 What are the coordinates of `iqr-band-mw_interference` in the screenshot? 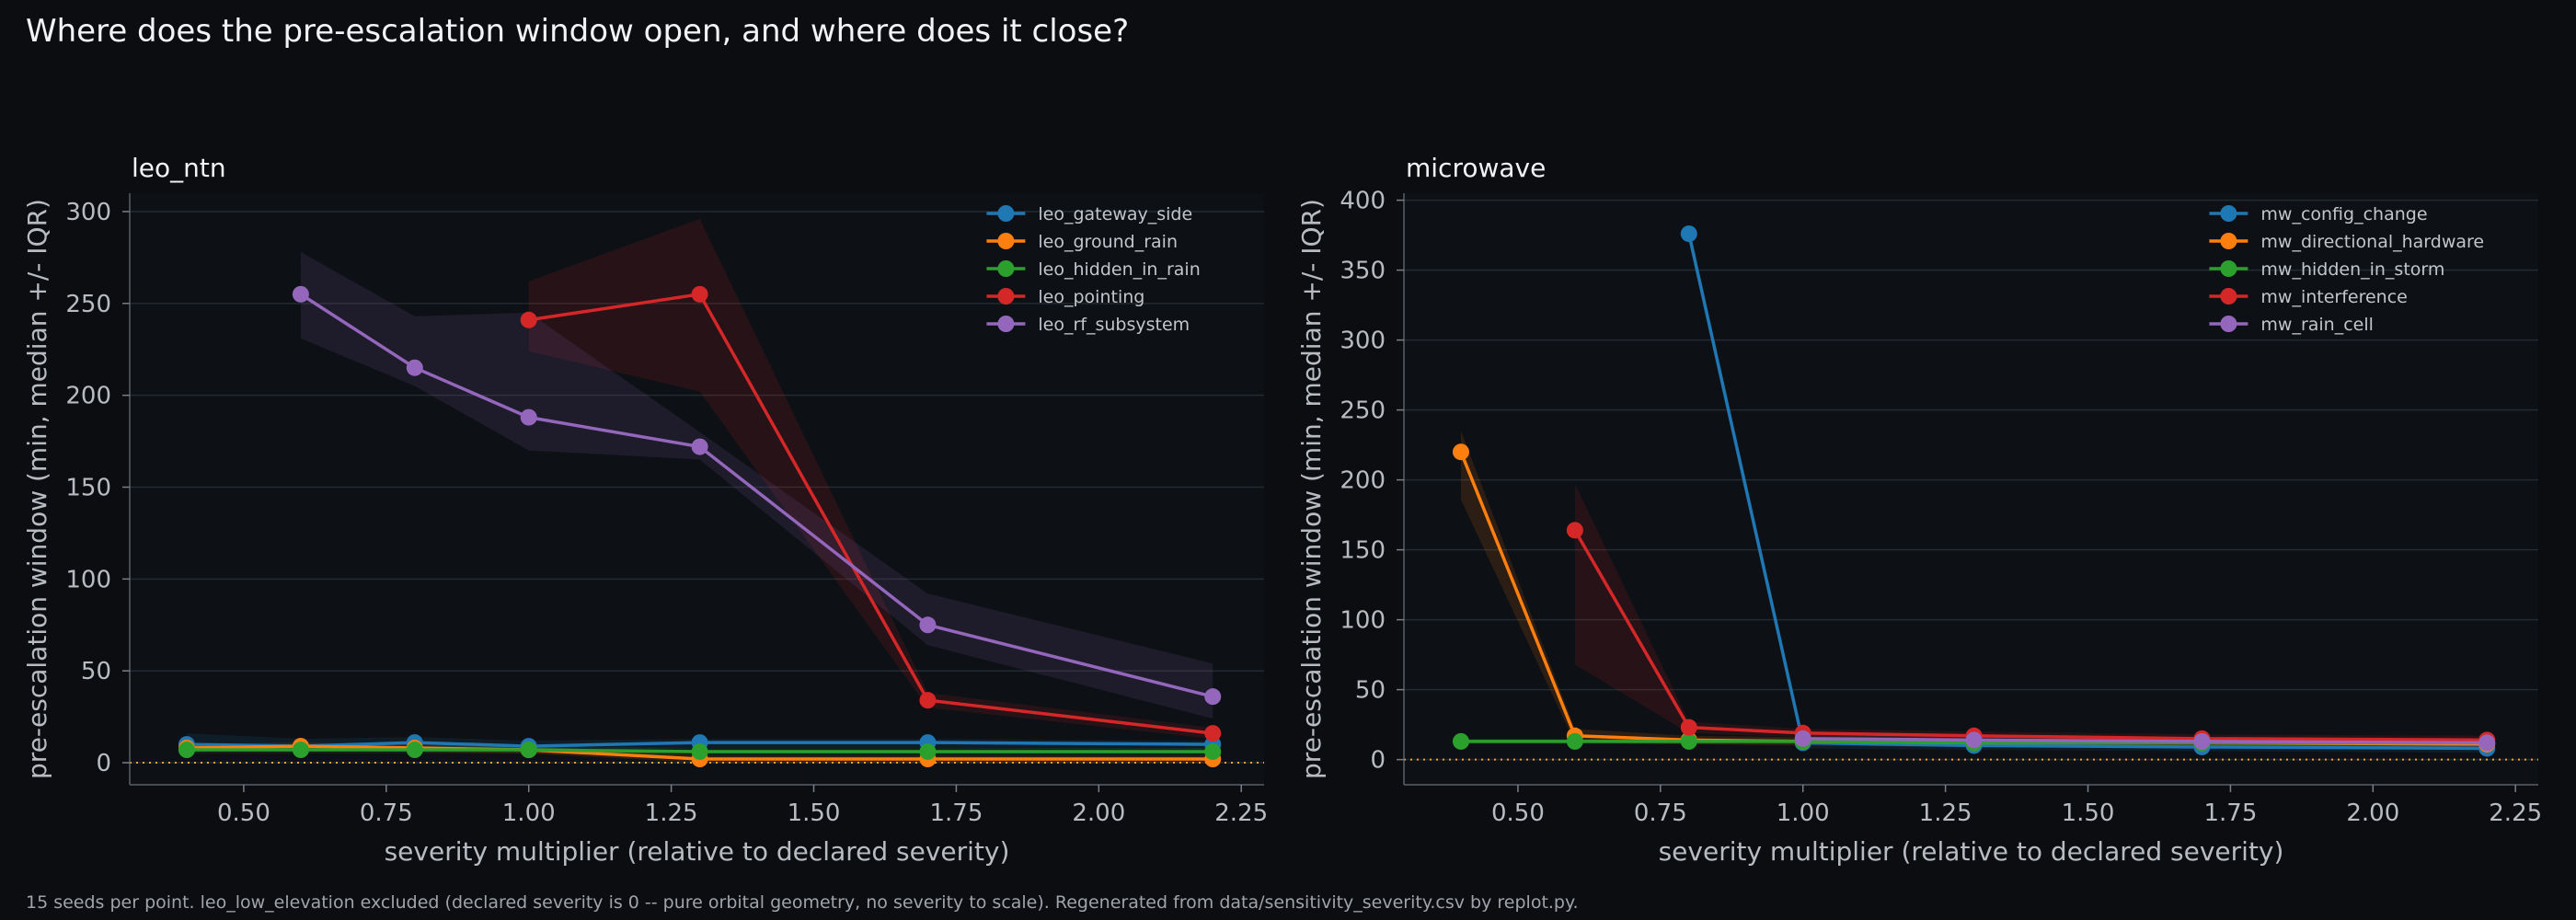 It's located at (2031, 614).